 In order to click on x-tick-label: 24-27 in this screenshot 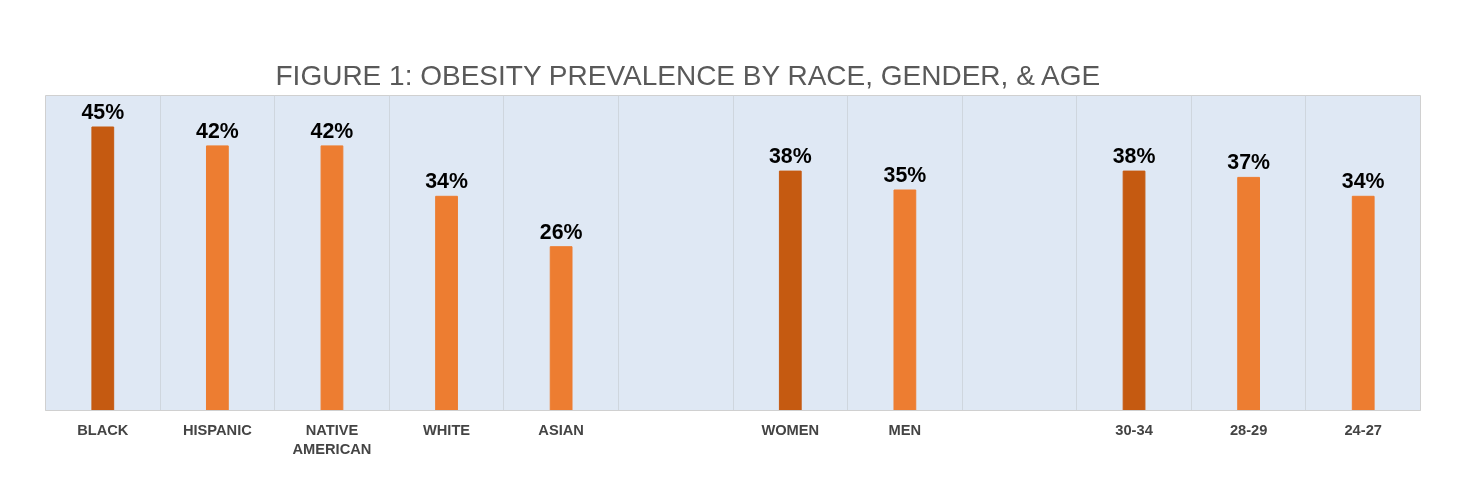, I will do `click(1363, 429)`.